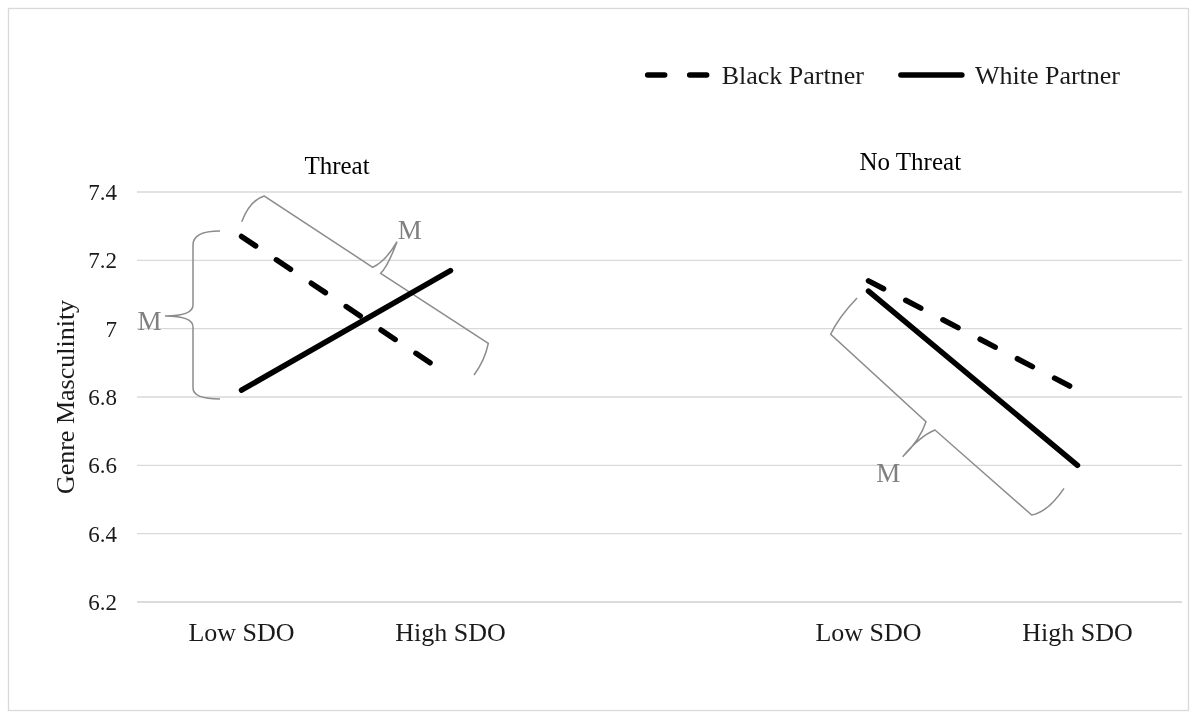 The width and height of the screenshot is (1197, 719). What do you see at coordinates (103, 193) in the screenshot?
I see `y-tick-label: 7.4` at bounding box center [103, 193].